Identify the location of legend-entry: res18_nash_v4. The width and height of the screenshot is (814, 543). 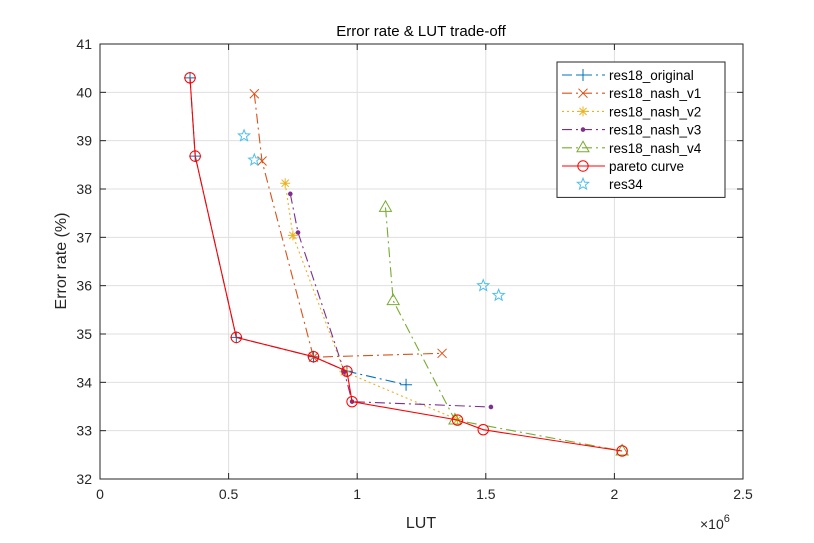
(632, 148).